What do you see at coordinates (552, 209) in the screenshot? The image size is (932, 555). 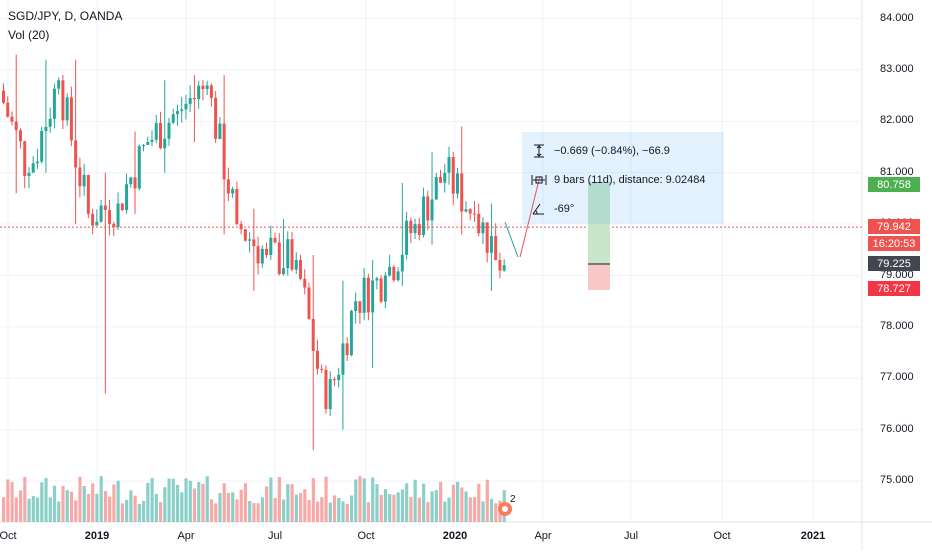 I see `measure-angle-row: -69°` at bounding box center [552, 209].